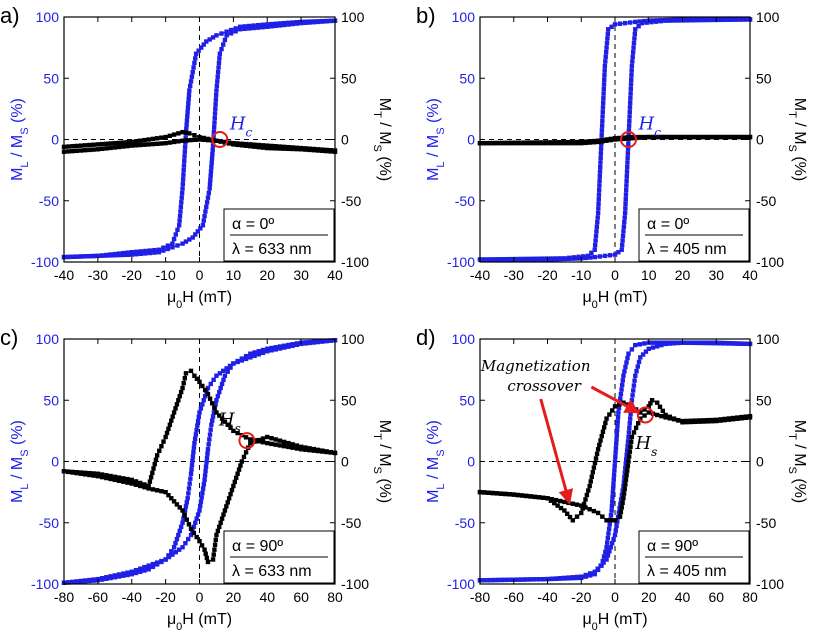  I want to click on x-tick-label: 30, so click(716, 275).